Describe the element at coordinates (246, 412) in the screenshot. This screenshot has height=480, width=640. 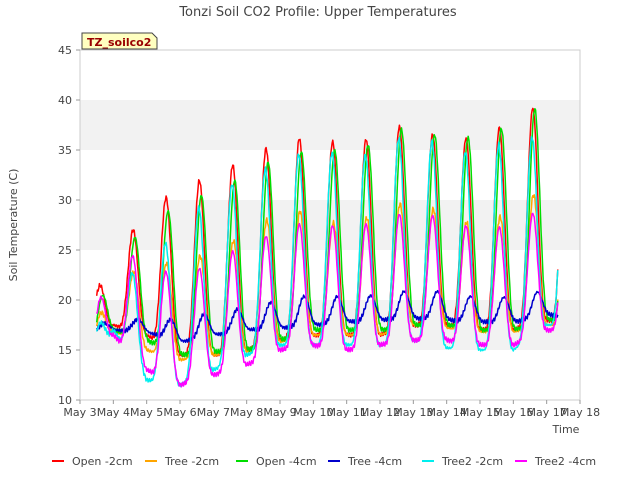
I see `x-tick-label: May 8` at that location.